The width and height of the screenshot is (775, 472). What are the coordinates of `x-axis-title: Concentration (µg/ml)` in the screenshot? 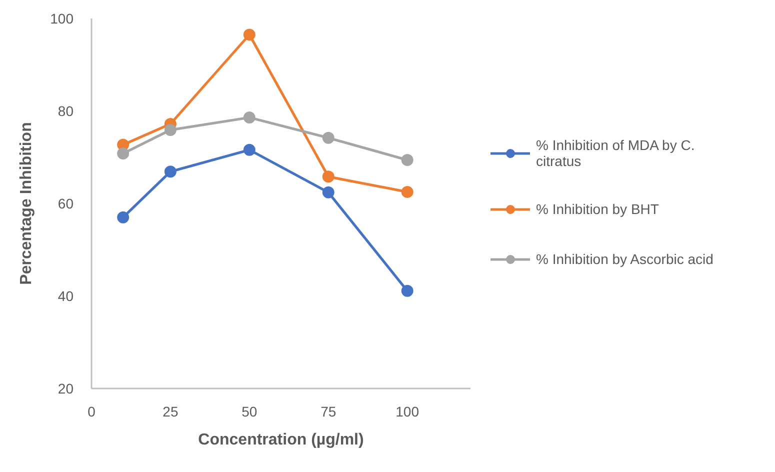 It's located at (281, 440).